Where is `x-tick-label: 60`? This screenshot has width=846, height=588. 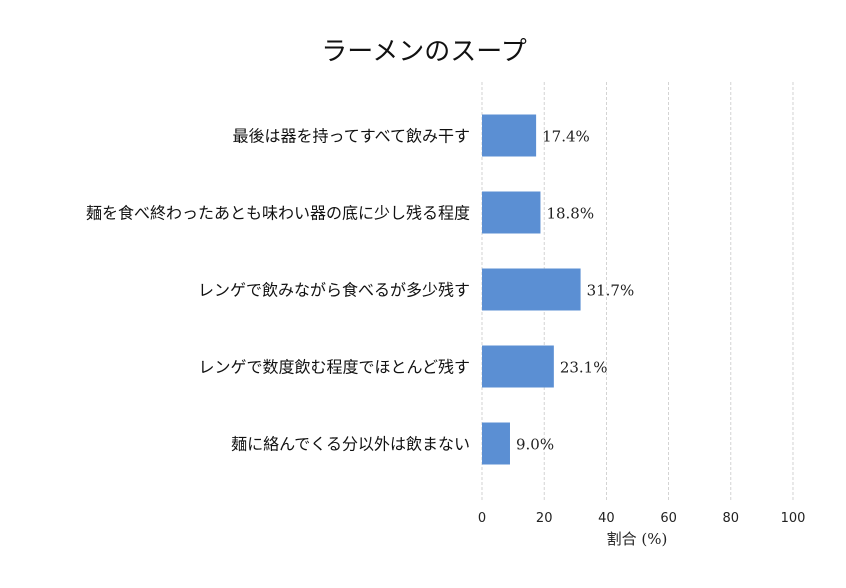
x-tick-label: 60 is located at coordinates (668, 518).